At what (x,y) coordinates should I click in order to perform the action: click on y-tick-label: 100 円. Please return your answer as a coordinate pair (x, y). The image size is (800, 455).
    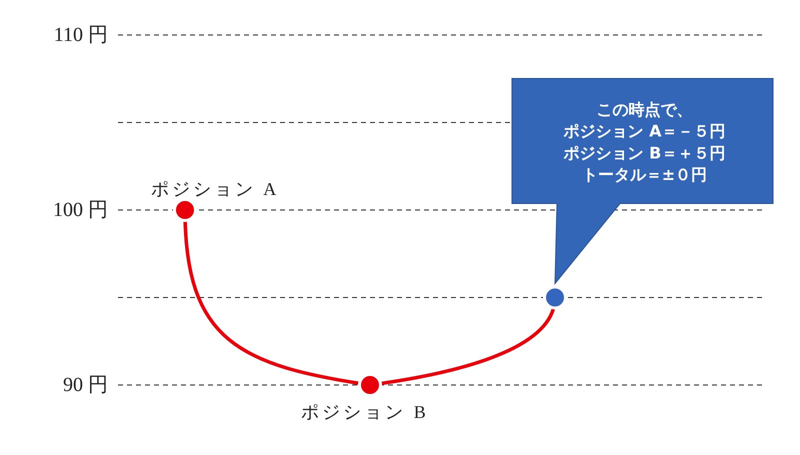
    Looking at the image, I should click on (80, 210).